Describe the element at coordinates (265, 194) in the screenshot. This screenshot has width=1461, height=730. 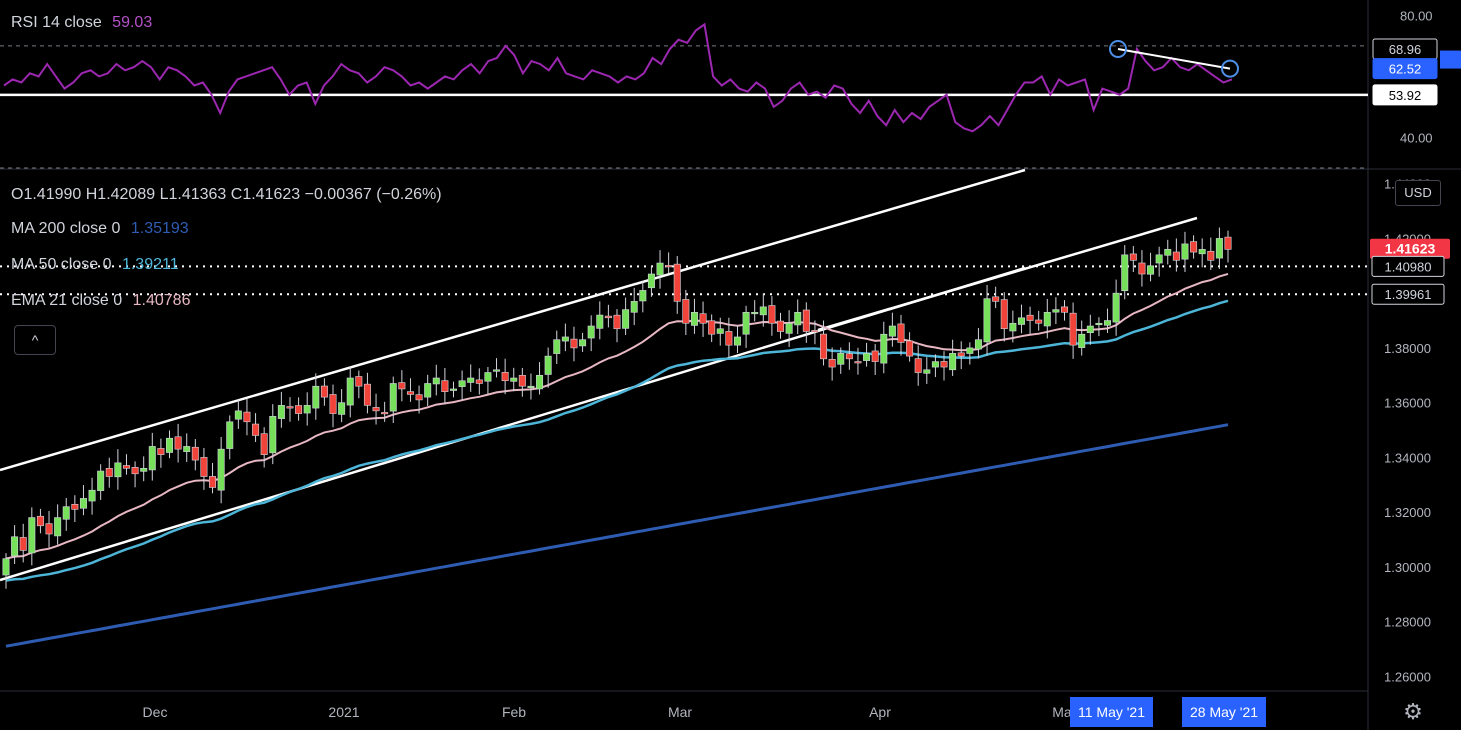
I see `ohlc-close: C1.41623` at that location.